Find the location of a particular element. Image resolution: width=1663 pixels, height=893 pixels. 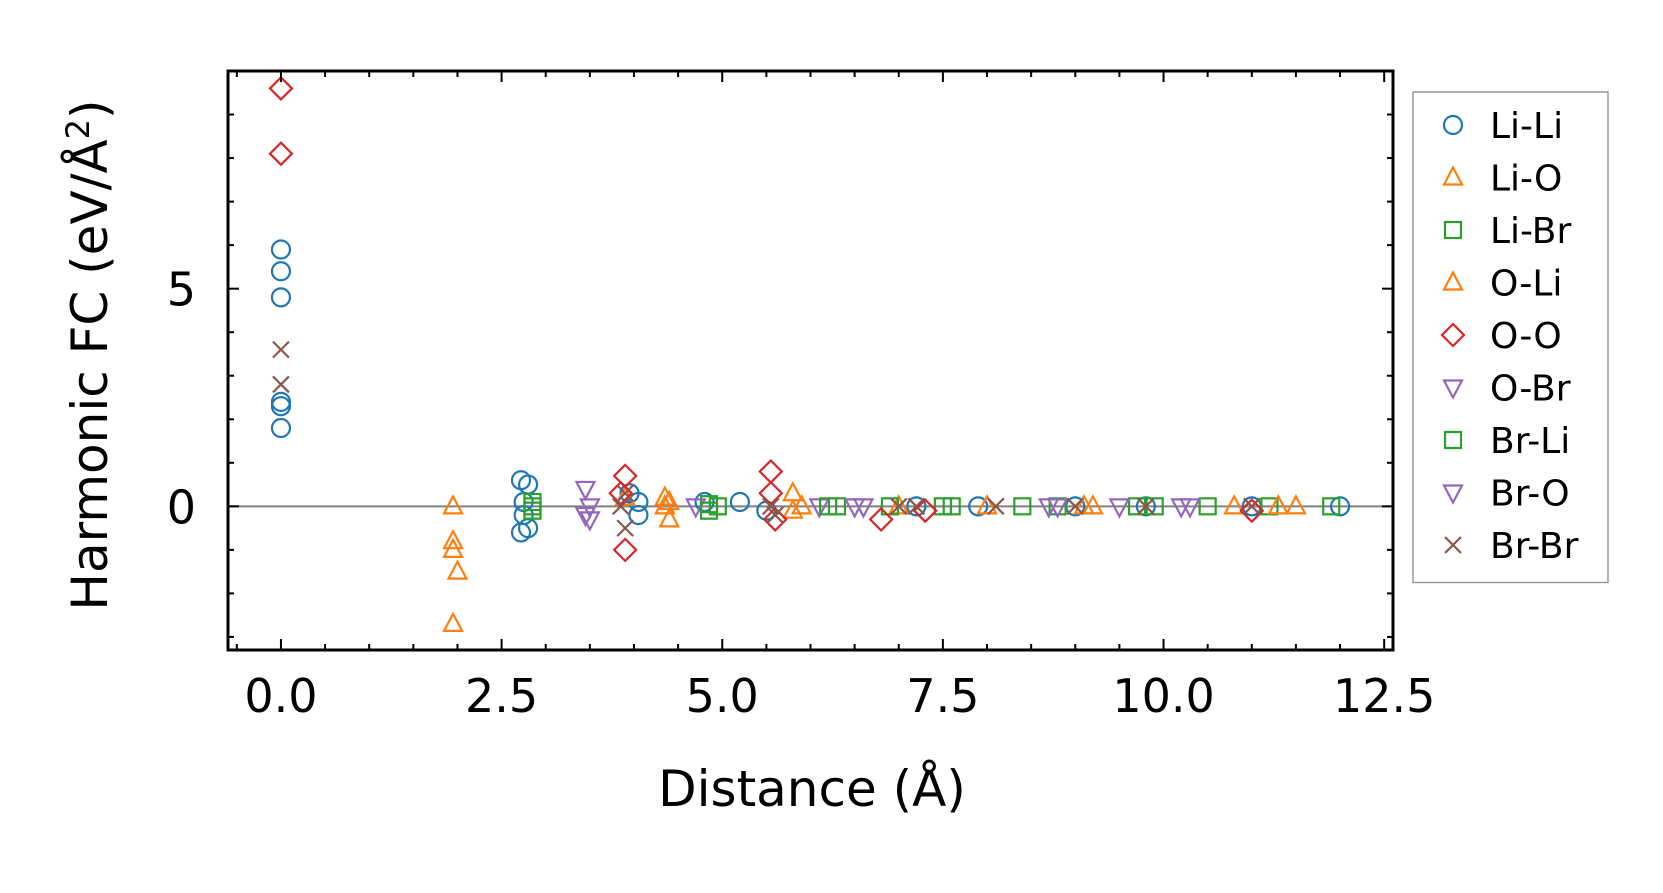

legend-entry: Li-Br is located at coordinates (1507, 231).